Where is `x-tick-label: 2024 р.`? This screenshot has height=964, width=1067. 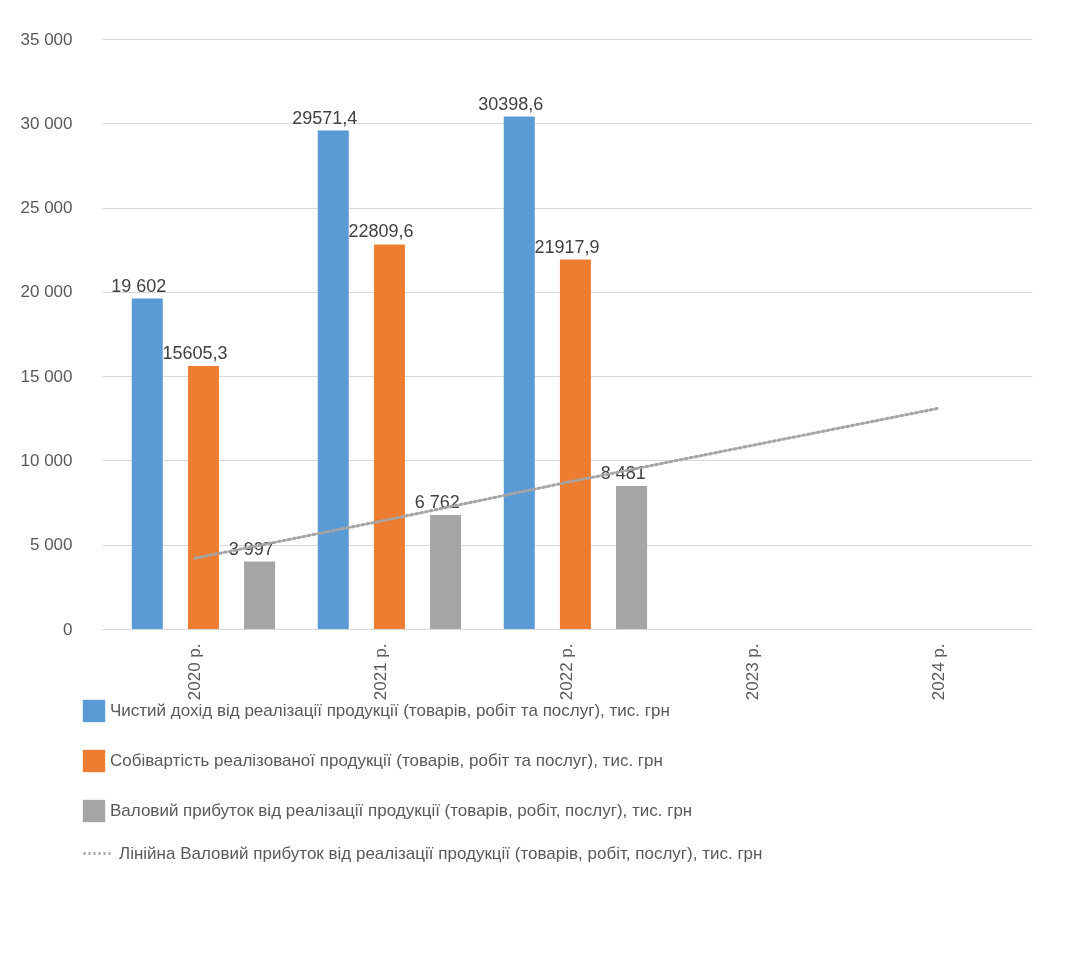 x-tick-label: 2024 р. is located at coordinates (938, 672).